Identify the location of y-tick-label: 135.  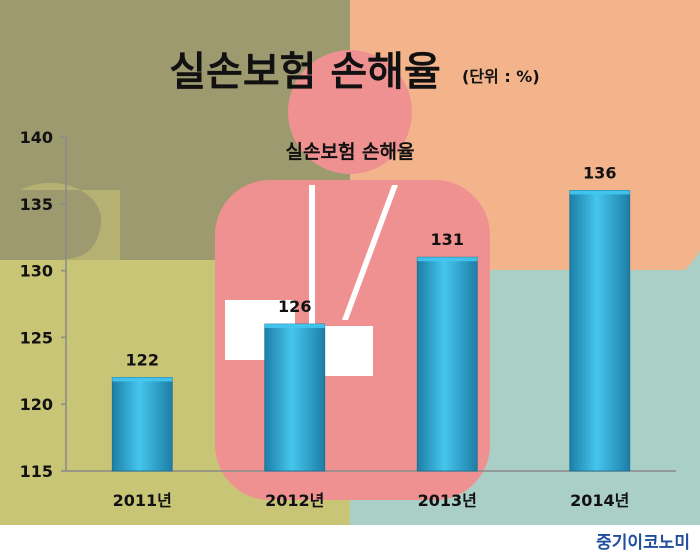
(36, 204).